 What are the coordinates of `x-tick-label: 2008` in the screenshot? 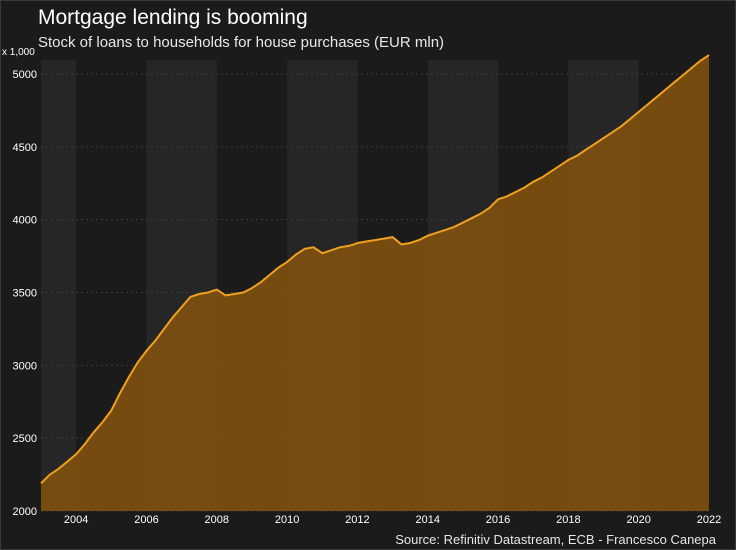 It's located at (217, 520).